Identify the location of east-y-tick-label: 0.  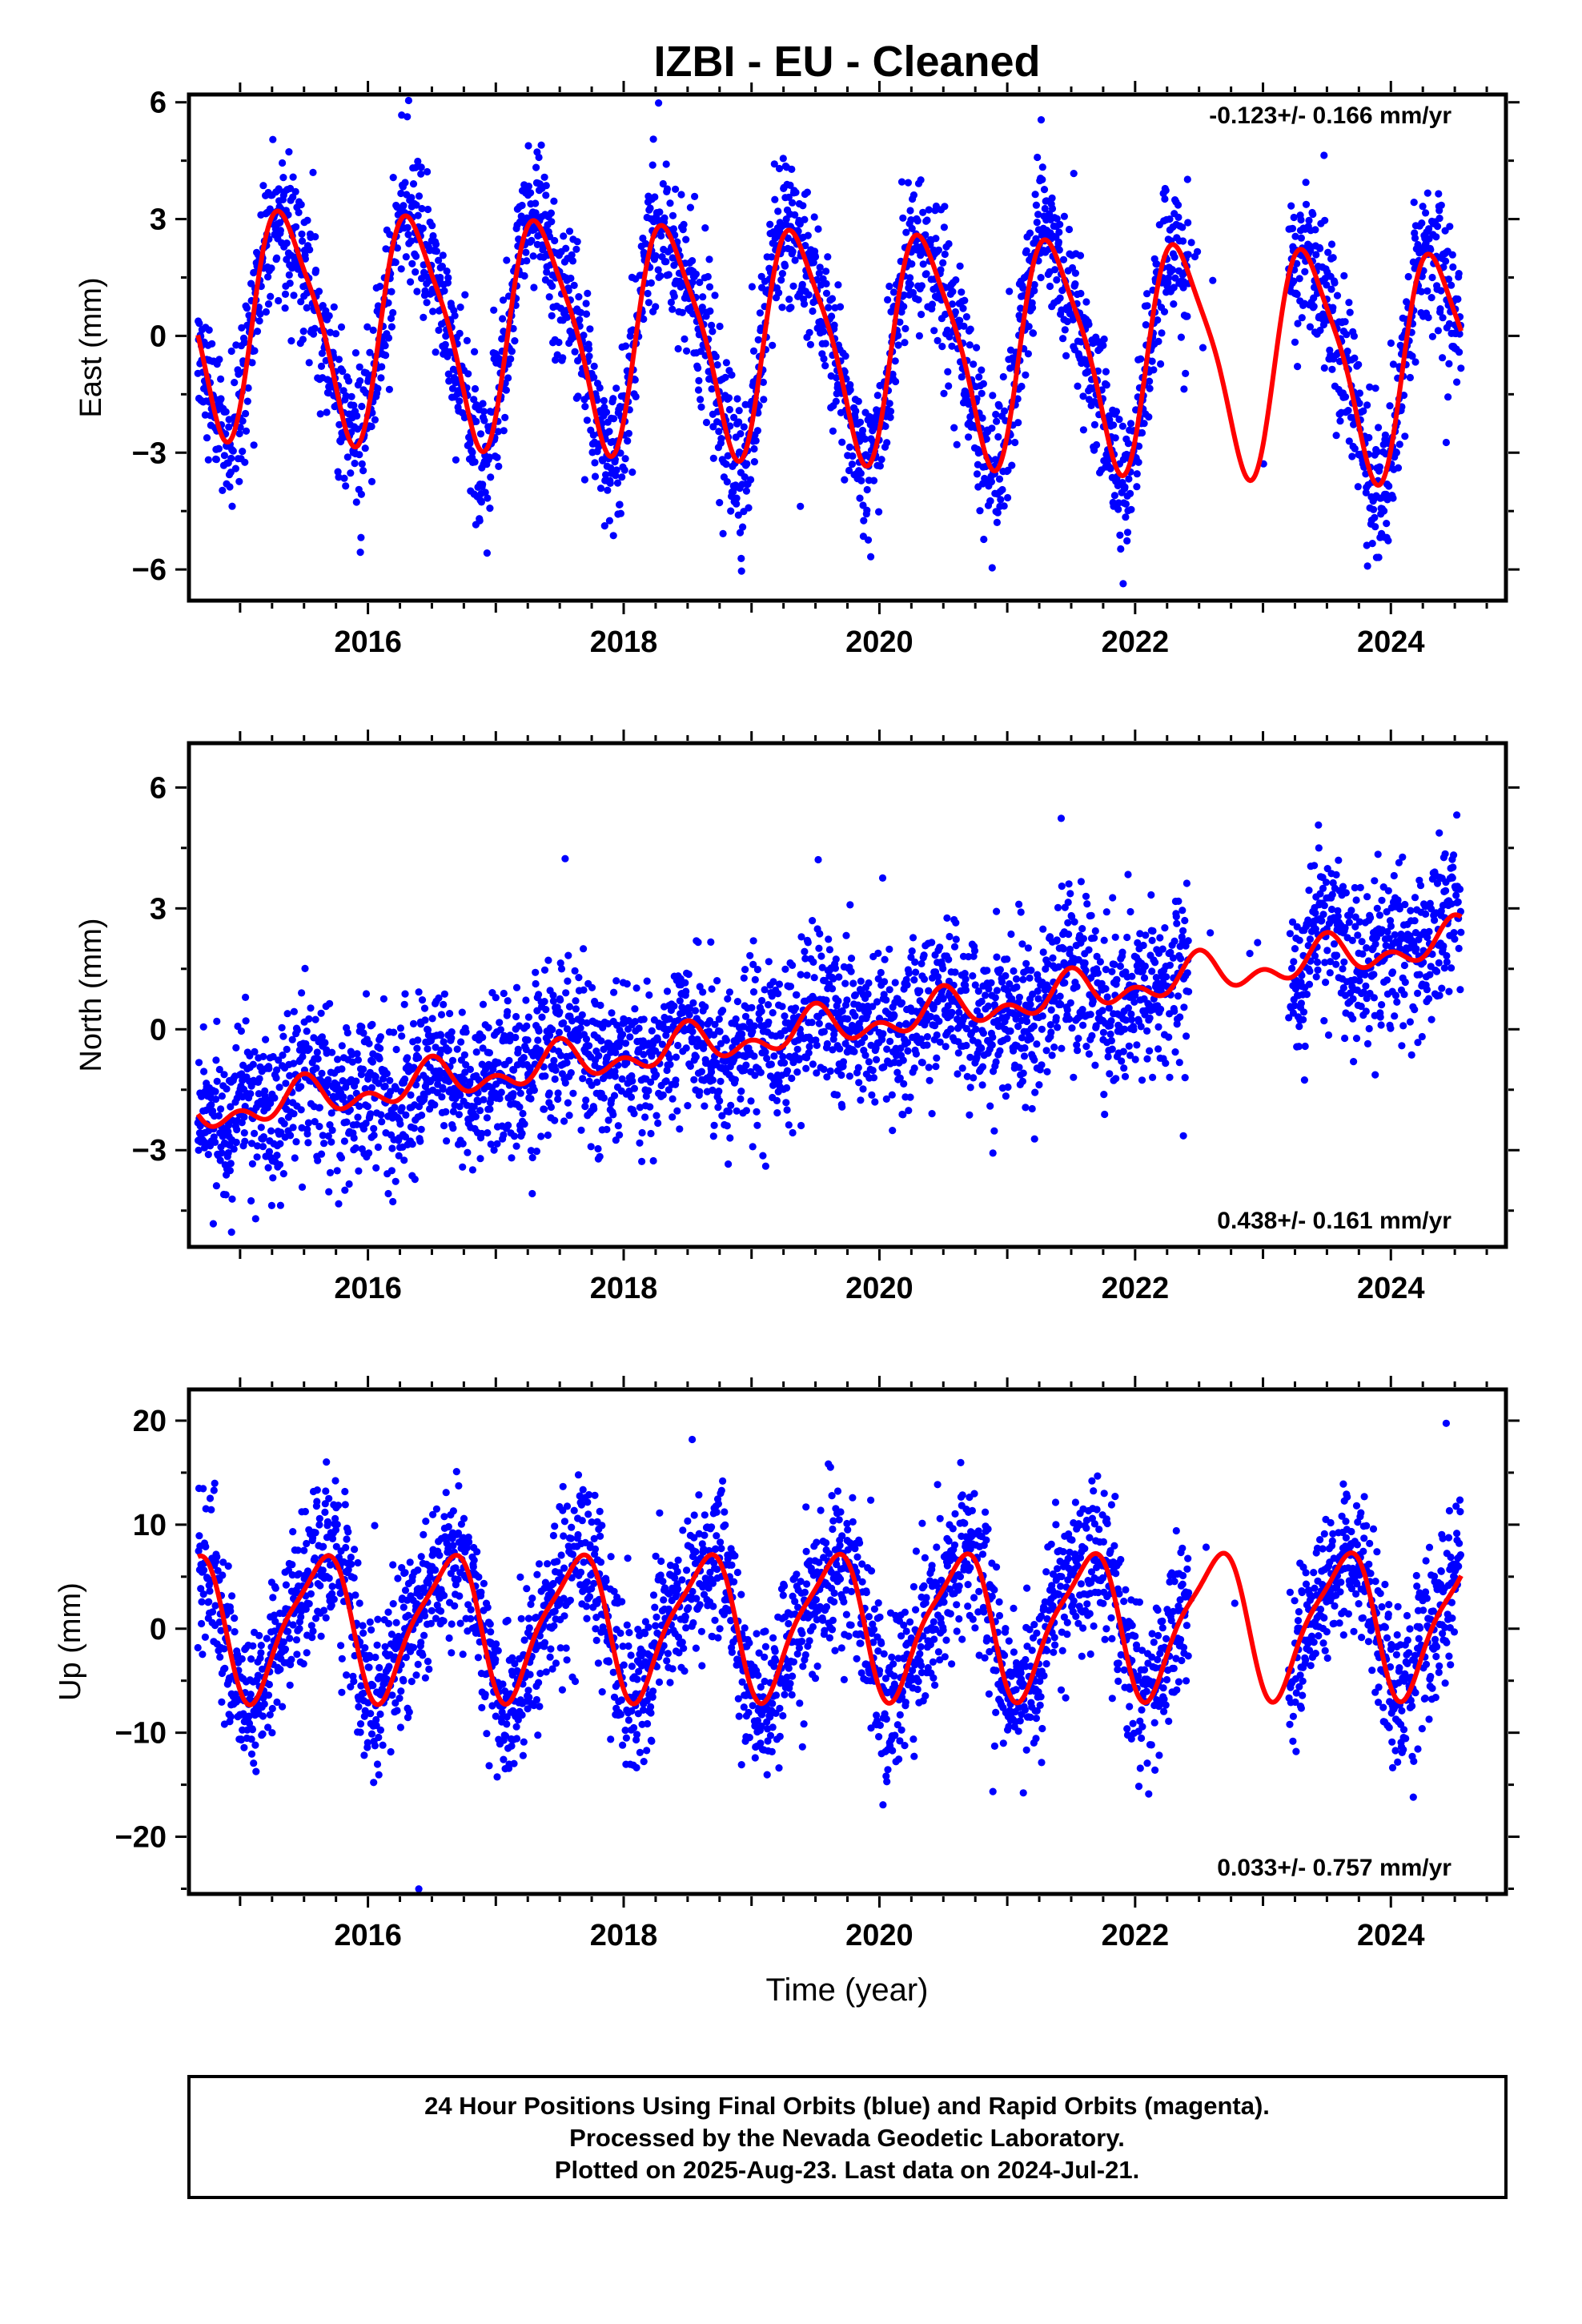
(158, 336).